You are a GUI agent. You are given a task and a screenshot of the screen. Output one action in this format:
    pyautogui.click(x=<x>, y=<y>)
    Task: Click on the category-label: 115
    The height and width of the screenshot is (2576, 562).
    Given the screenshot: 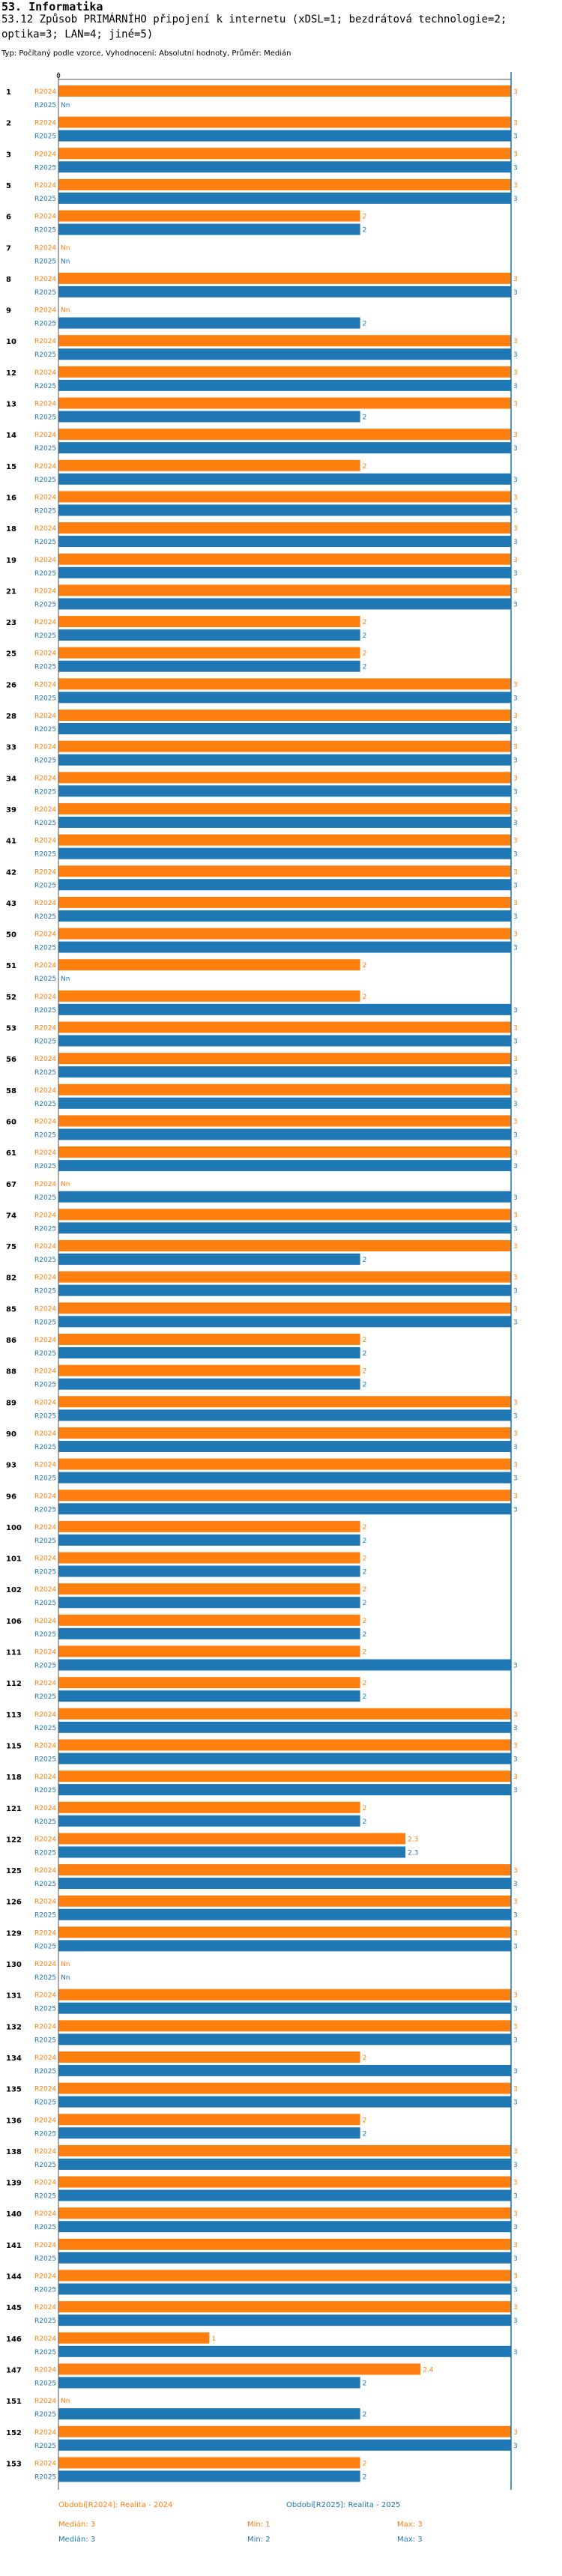 What is the action you would take?
    pyautogui.click(x=14, y=1746)
    